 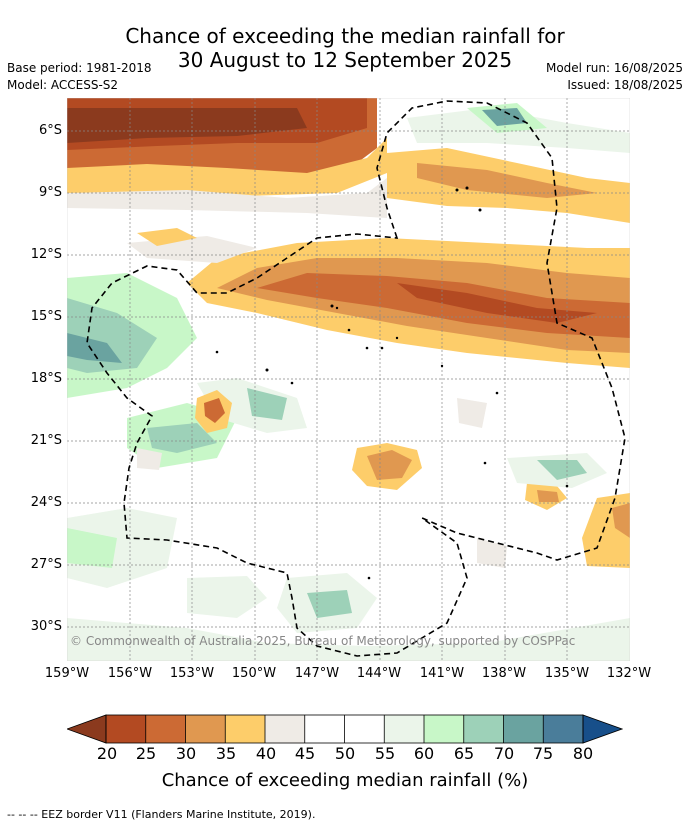 What do you see at coordinates (87, 729) in the screenshot?
I see `colorbar-low-arrow` at bounding box center [87, 729].